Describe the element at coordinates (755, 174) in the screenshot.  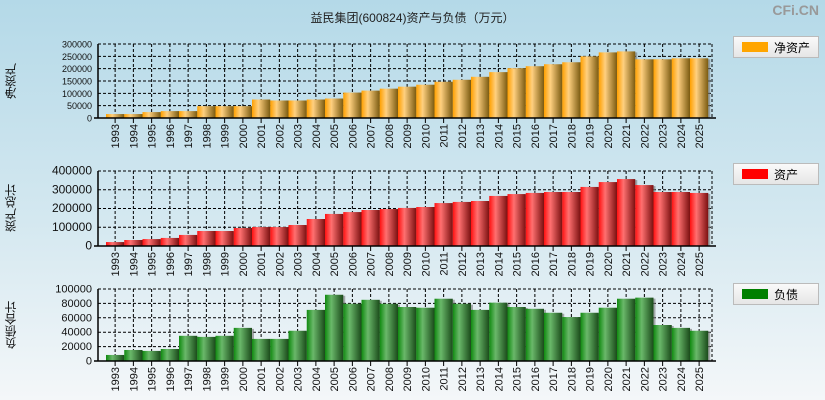
I see `legend-swatch-assets` at that location.